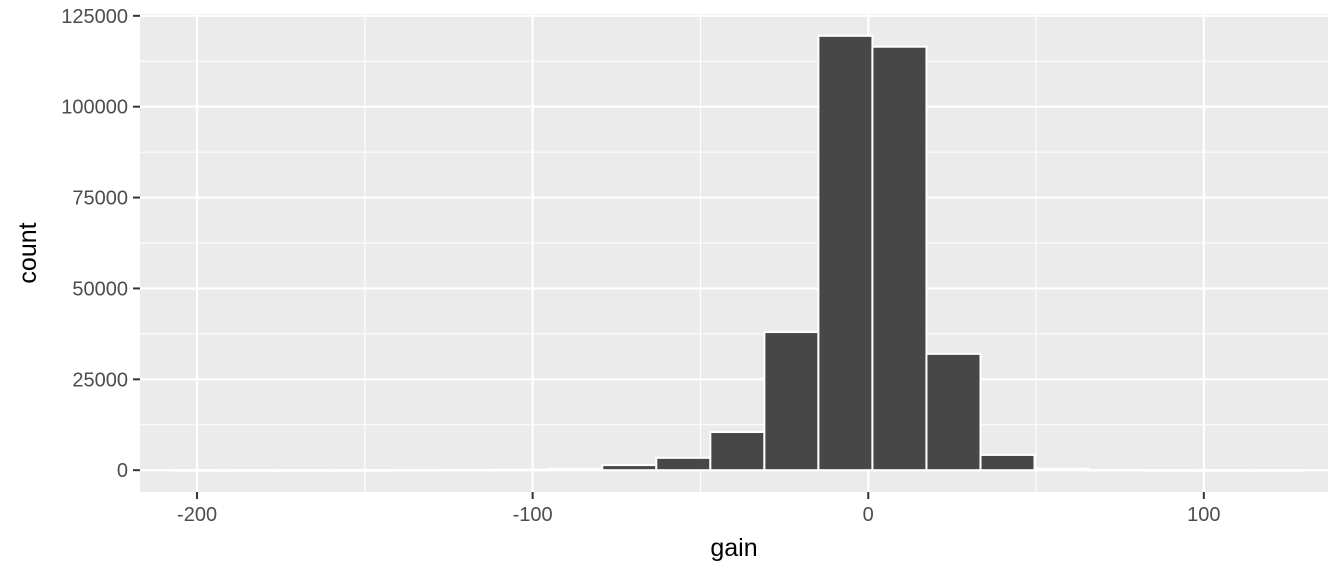  Describe the element at coordinates (100, 199) in the screenshot. I see `y-tick-label: 75000` at that location.